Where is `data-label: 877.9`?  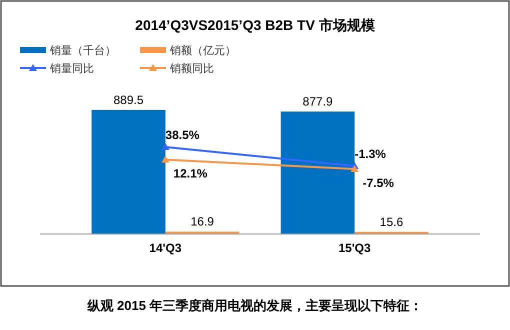 data-label: 877.9 is located at coordinates (318, 101).